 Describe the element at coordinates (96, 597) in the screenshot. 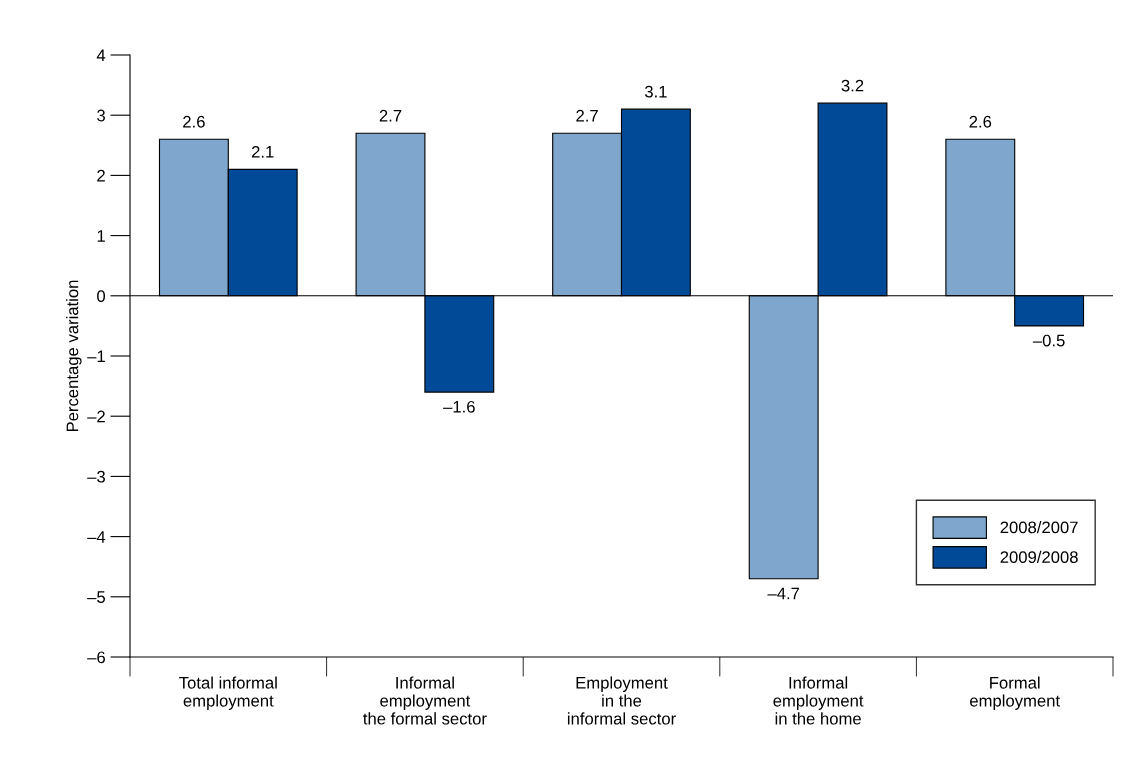

I see `y-tick-label: –5` at that location.